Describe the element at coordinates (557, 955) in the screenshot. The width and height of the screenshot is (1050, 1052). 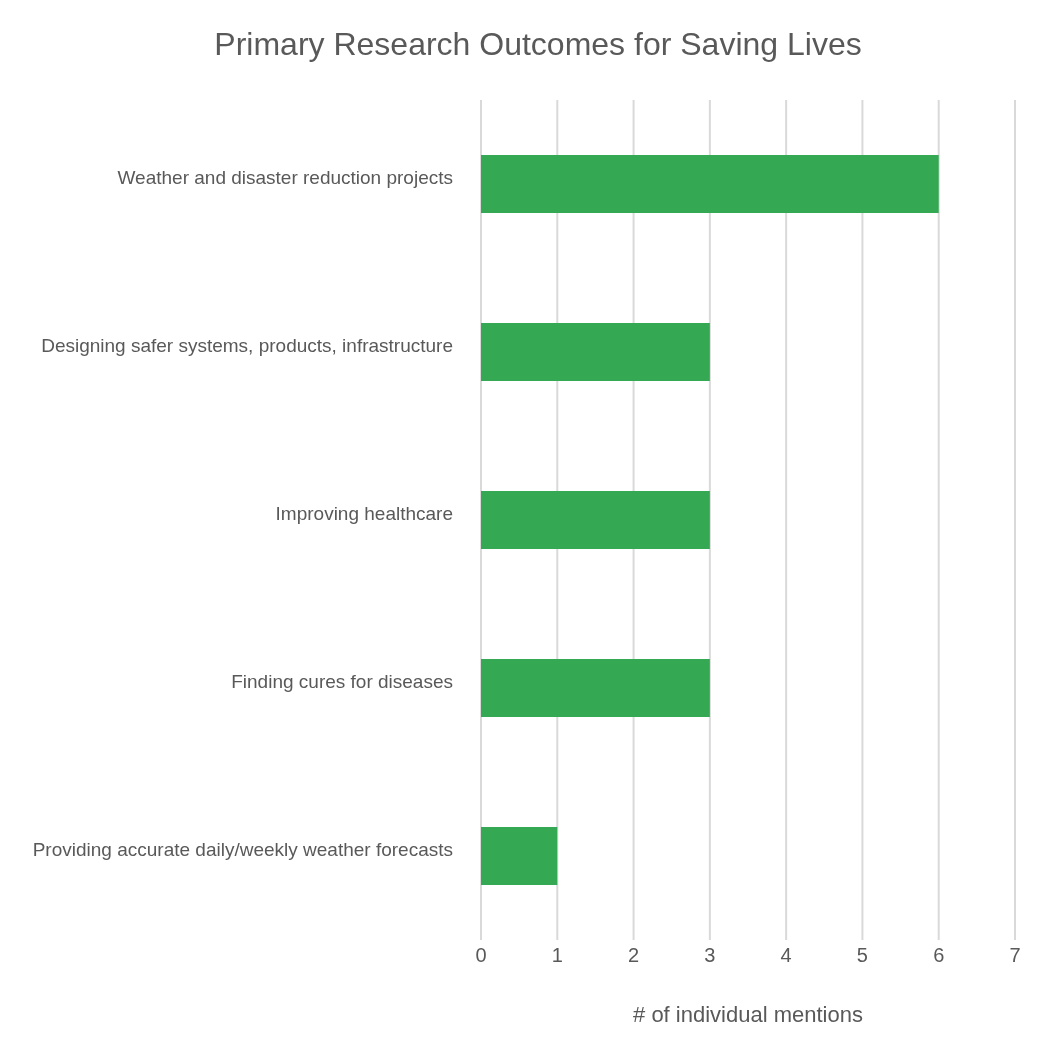
I see `x-tick-label: 1` at that location.